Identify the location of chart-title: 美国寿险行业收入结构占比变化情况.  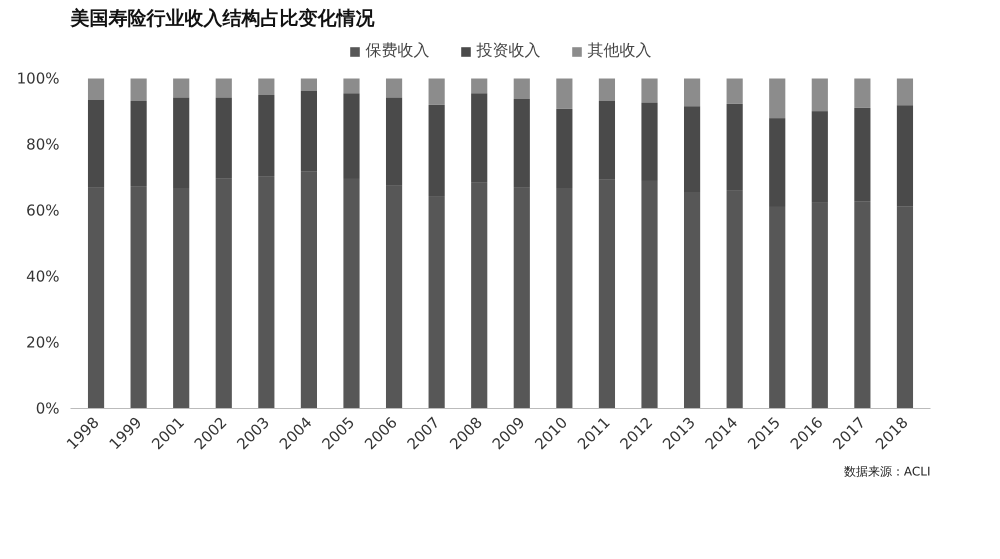
(223, 19).